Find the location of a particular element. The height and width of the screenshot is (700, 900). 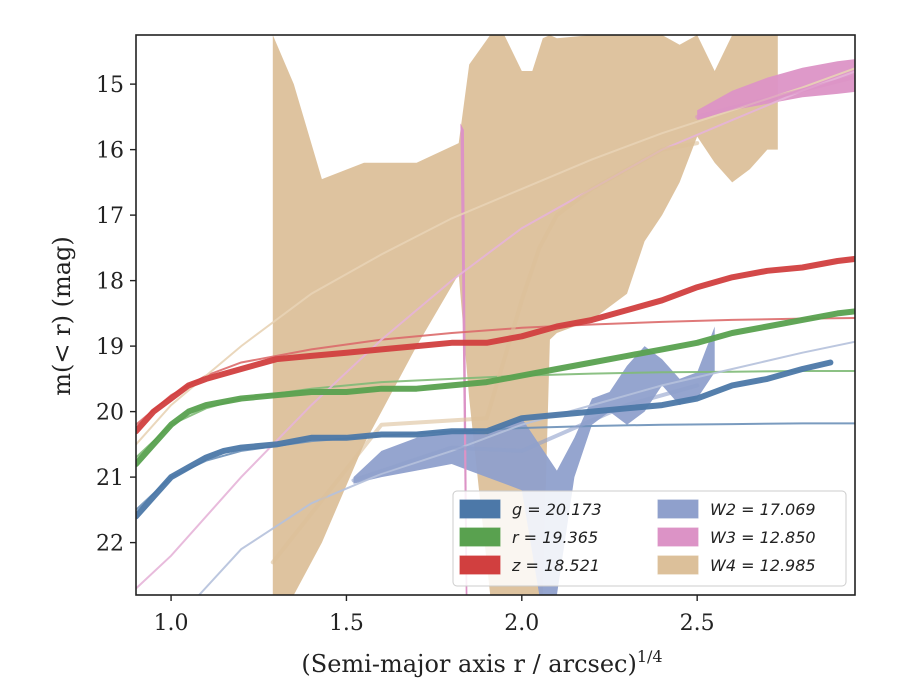

legend-swatch-z is located at coordinates (480, 565).